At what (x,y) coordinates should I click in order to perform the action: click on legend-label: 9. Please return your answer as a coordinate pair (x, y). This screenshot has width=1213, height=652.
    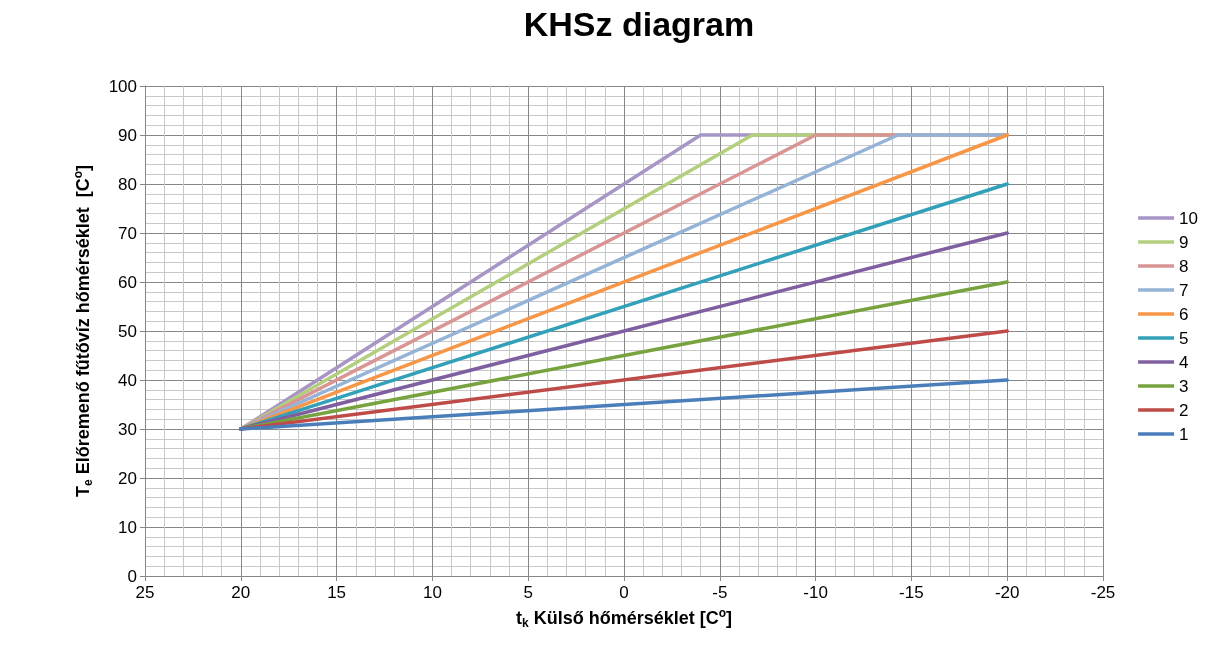
    Looking at the image, I should click on (1184, 242).